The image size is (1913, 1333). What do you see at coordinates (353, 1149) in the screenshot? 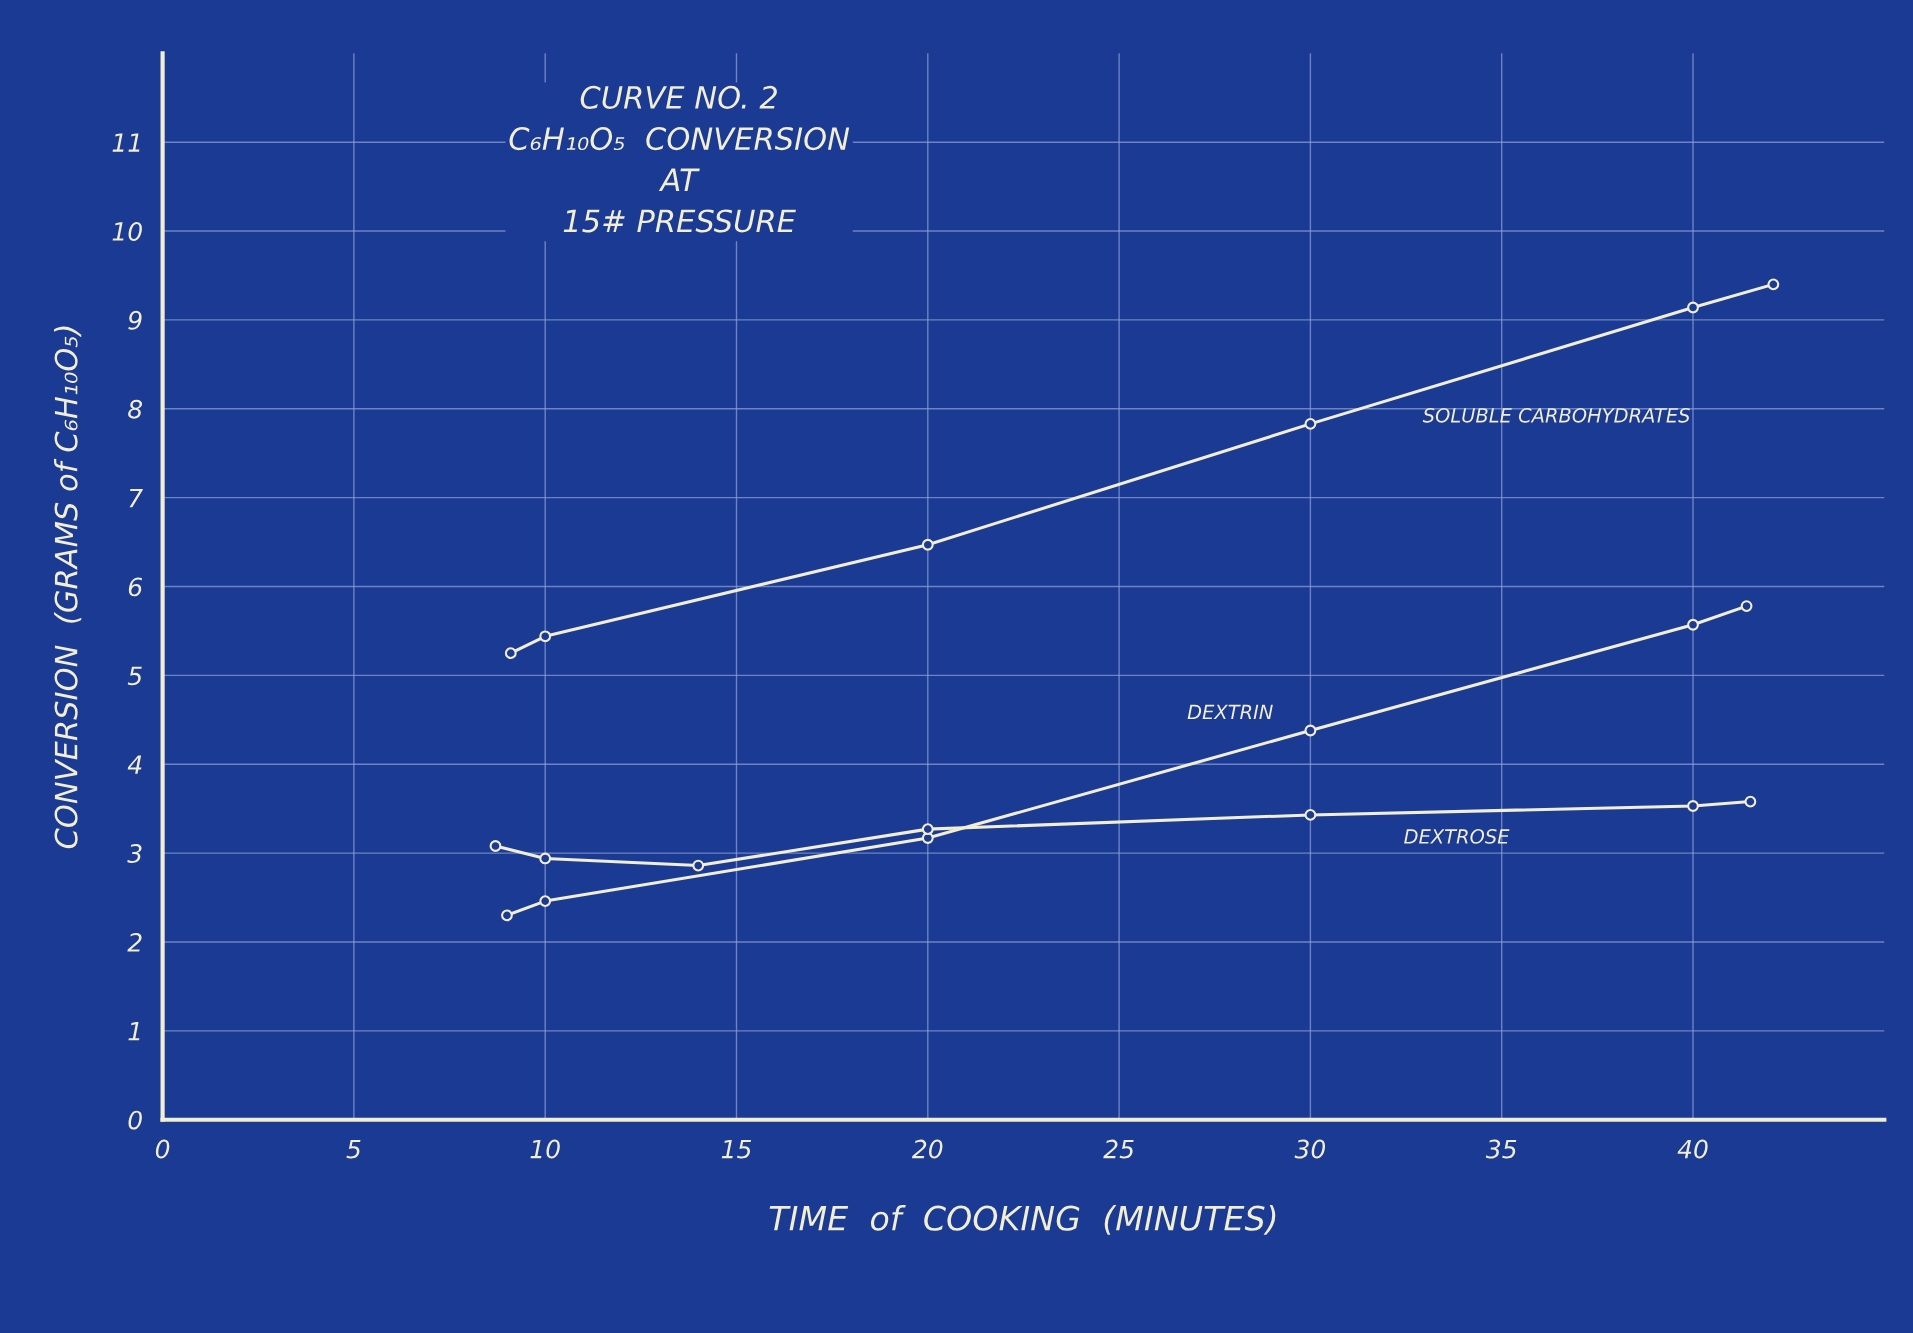
I see `x-tick-label: 5` at bounding box center [353, 1149].